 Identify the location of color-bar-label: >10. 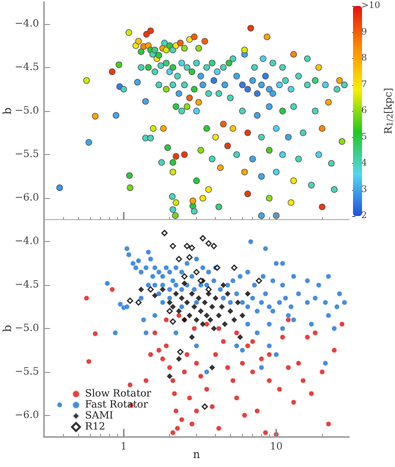
(371, 6).